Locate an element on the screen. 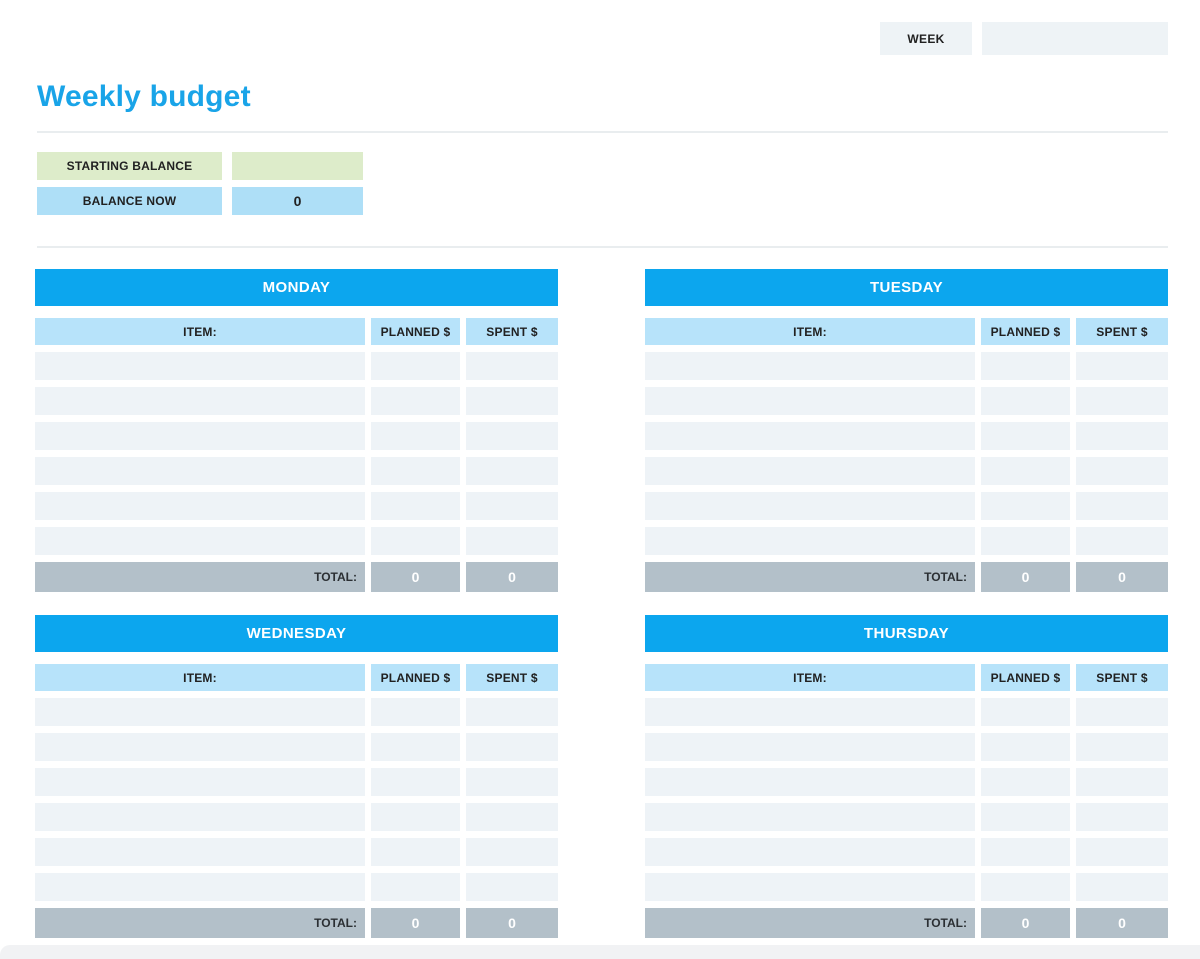  week-input is located at coordinates (1075, 38).